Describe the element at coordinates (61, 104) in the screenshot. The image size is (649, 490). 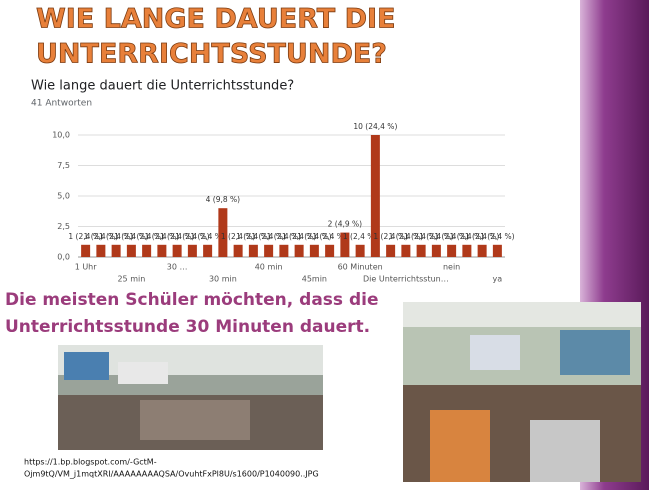
I see `chart-subtitle: 41 Antworten` at that location.